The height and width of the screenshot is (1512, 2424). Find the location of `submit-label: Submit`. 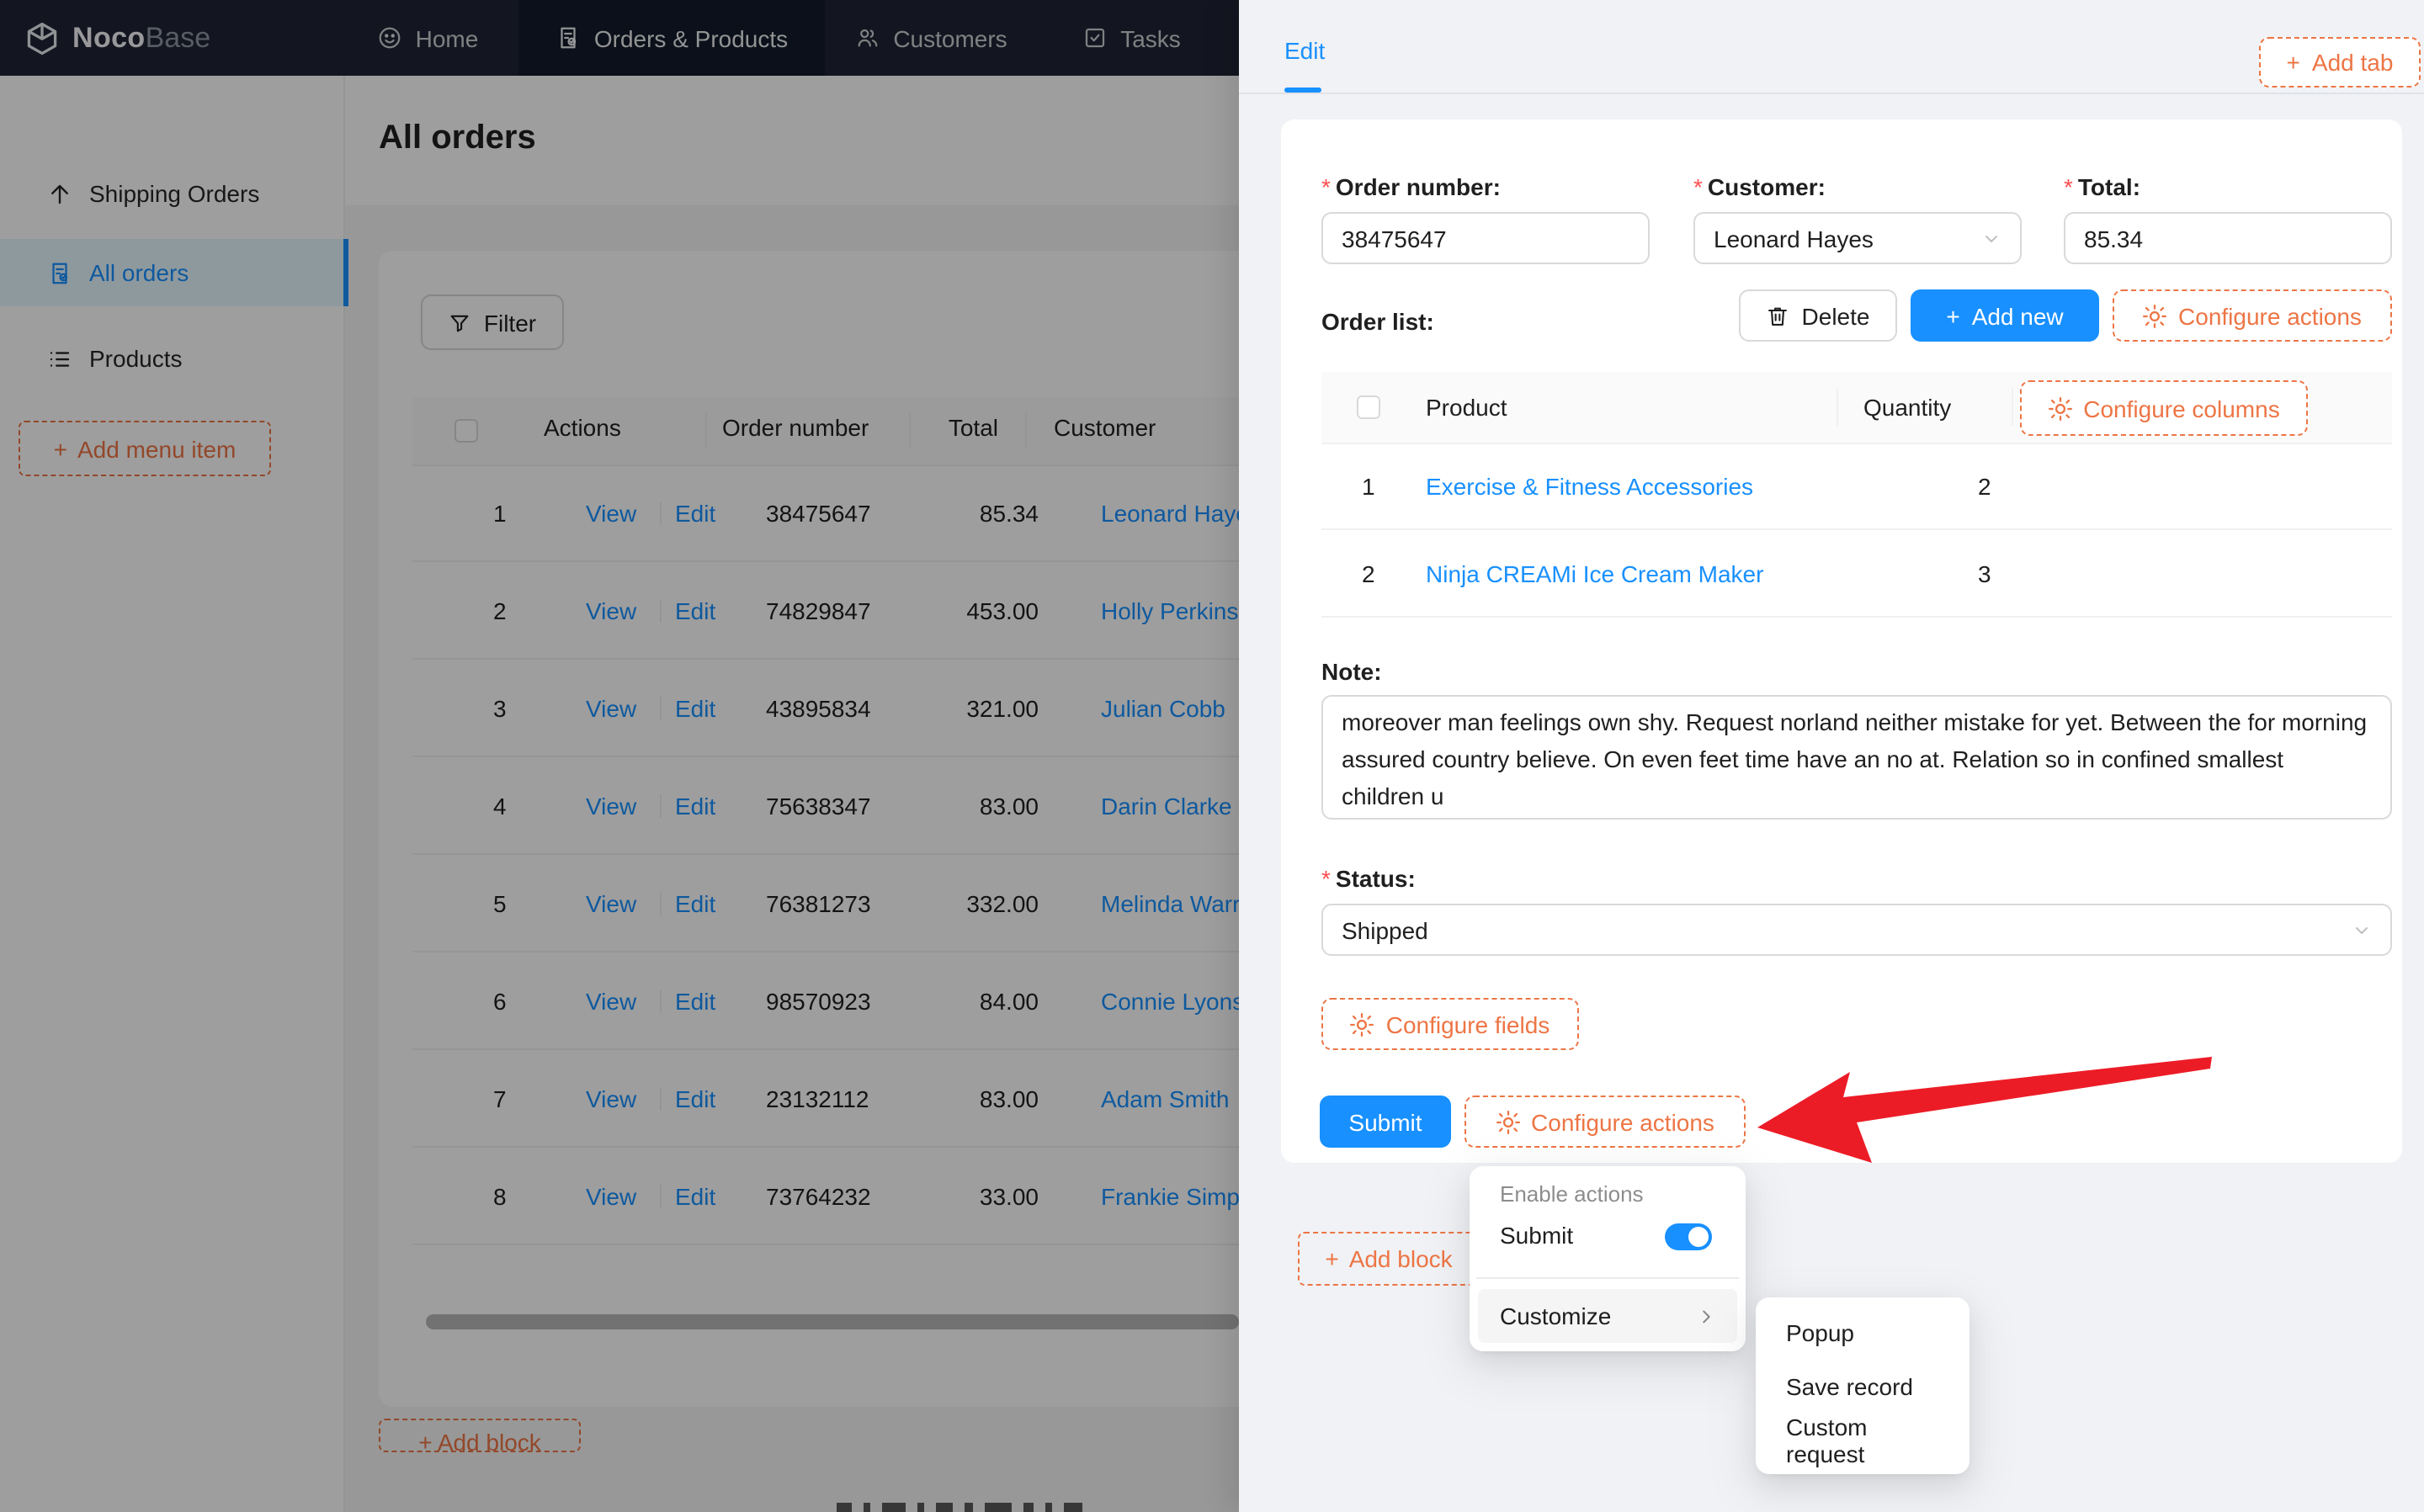

submit-label: Submit is located at coordinates (1385, 1121).